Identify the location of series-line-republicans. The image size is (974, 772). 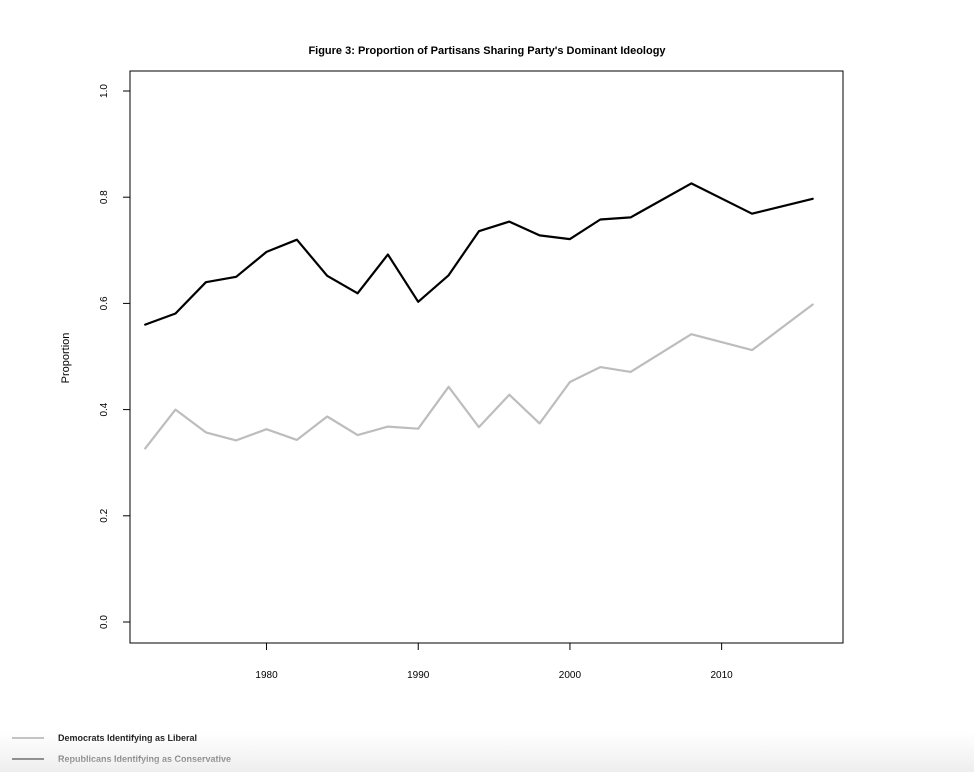
(479, 254).